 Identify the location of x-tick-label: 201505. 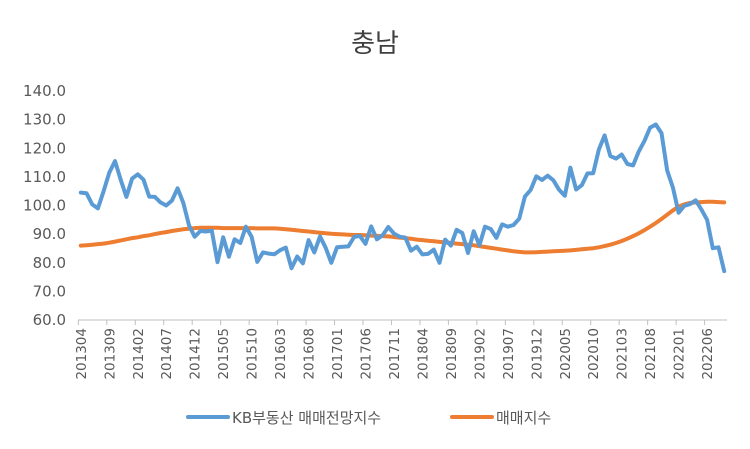
(224, 354).